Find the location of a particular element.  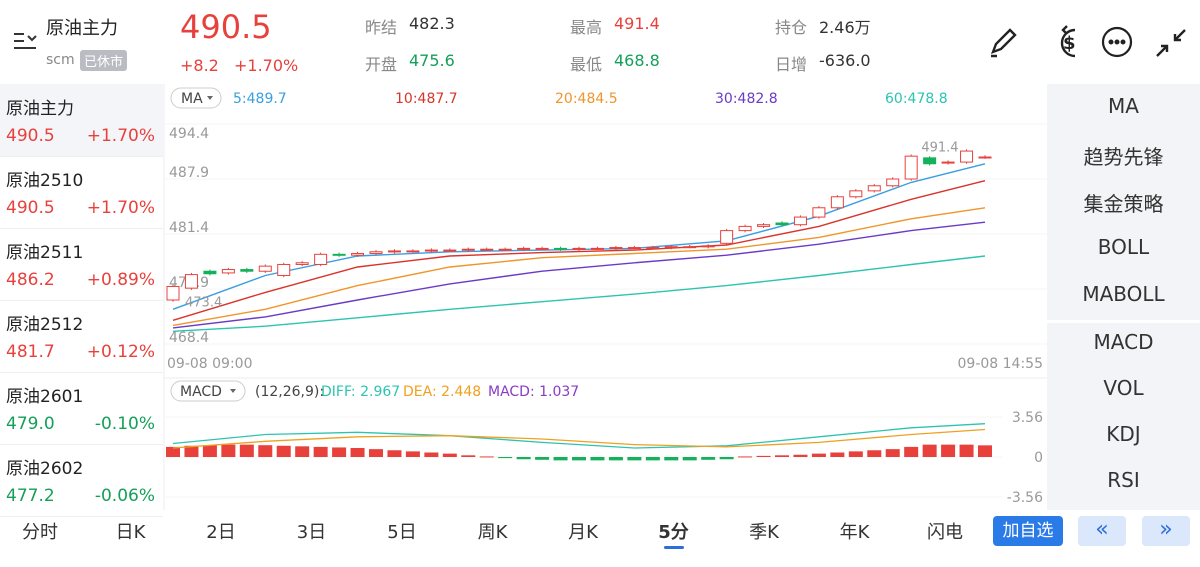

field-label: 日增 is located at coordinates (791, 64).